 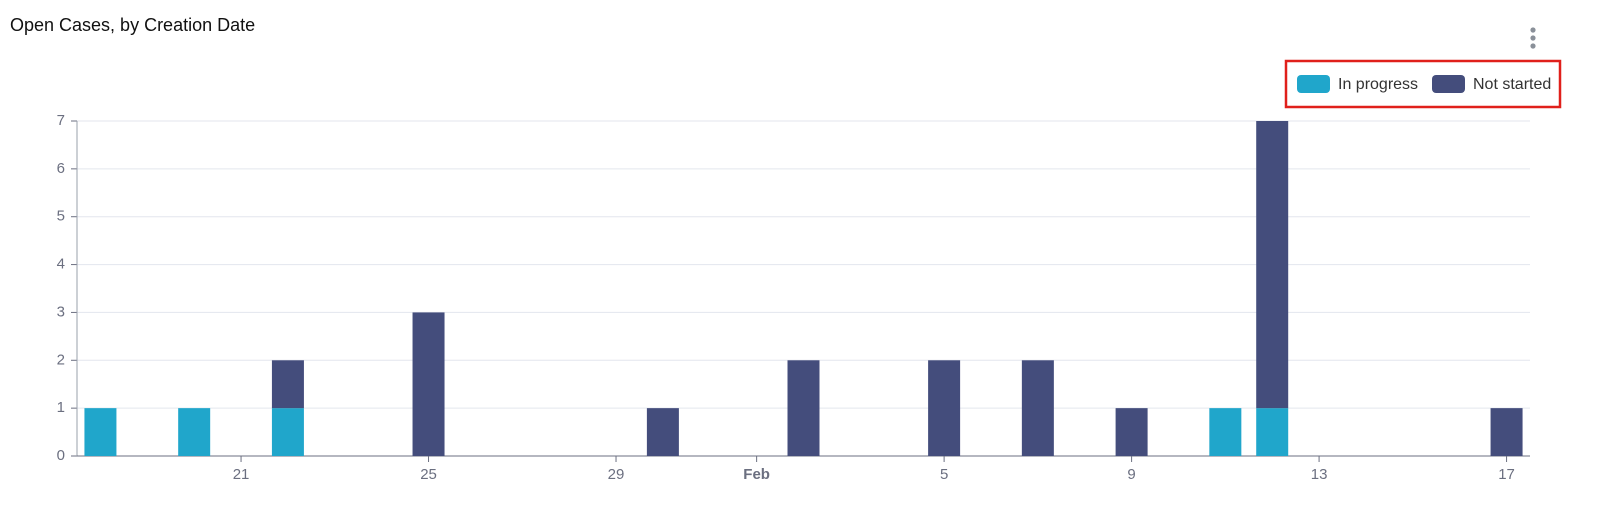 What do you see at coordinates (61, 311) in the screenshot?
I see `y-tick-label: 3` at bounding box center [61, 311].